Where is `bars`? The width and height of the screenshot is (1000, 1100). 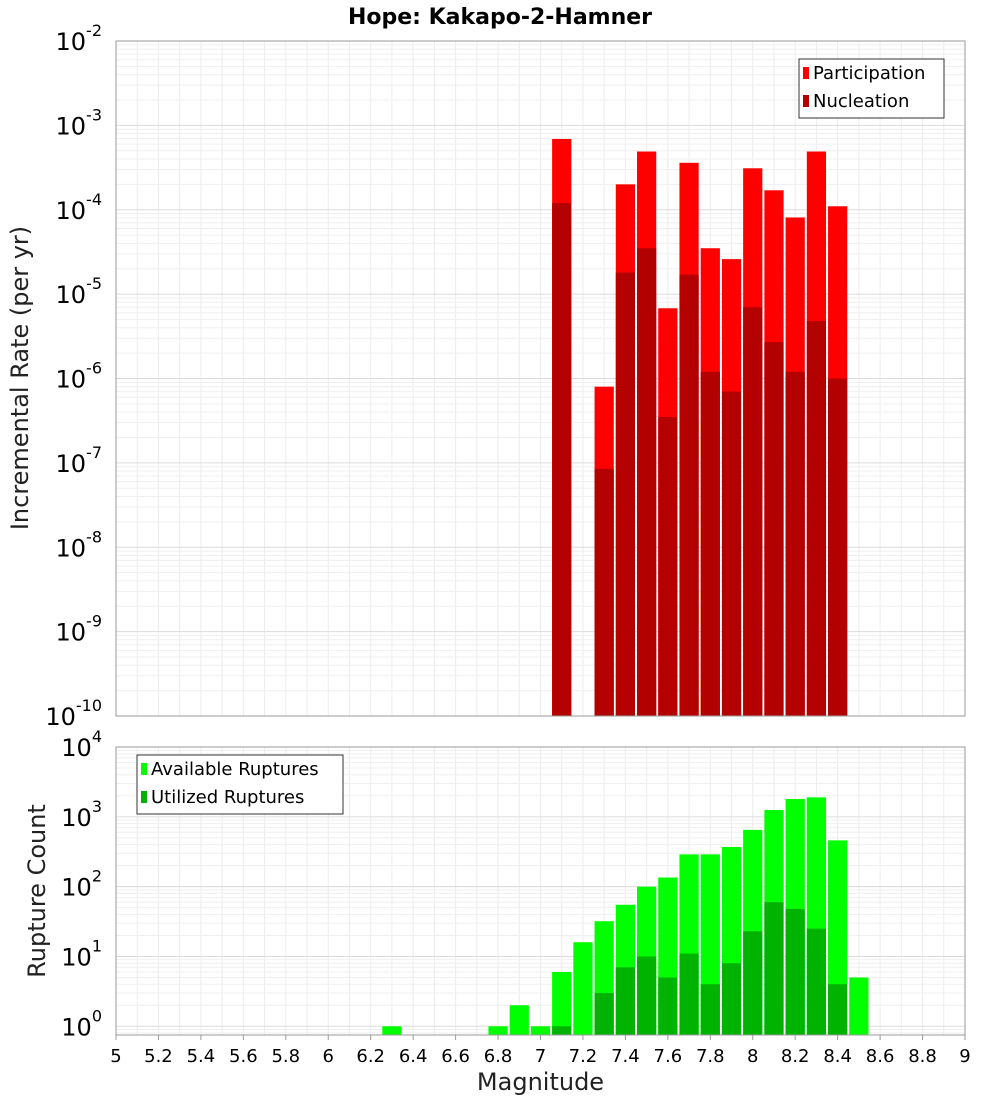
bars is located at coordinates (625, 916).